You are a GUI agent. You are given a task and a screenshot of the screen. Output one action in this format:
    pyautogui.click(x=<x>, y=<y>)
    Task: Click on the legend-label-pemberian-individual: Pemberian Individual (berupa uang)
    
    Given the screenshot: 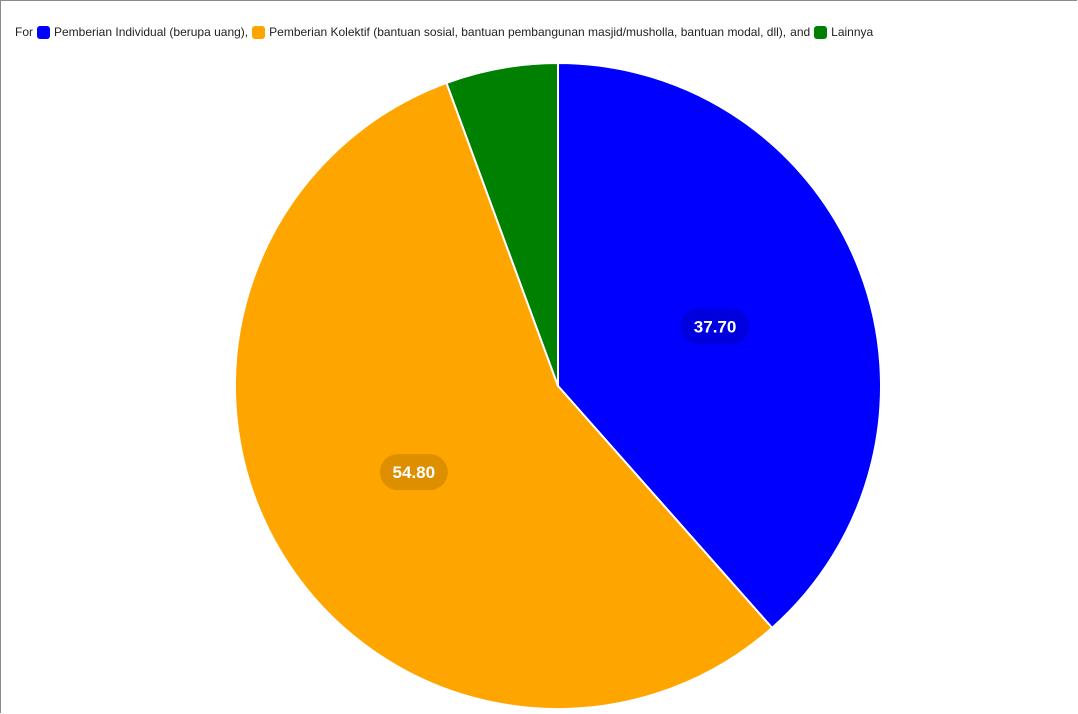 What is the action you would take?
    pyautogui.click(x=149, y=32)
    